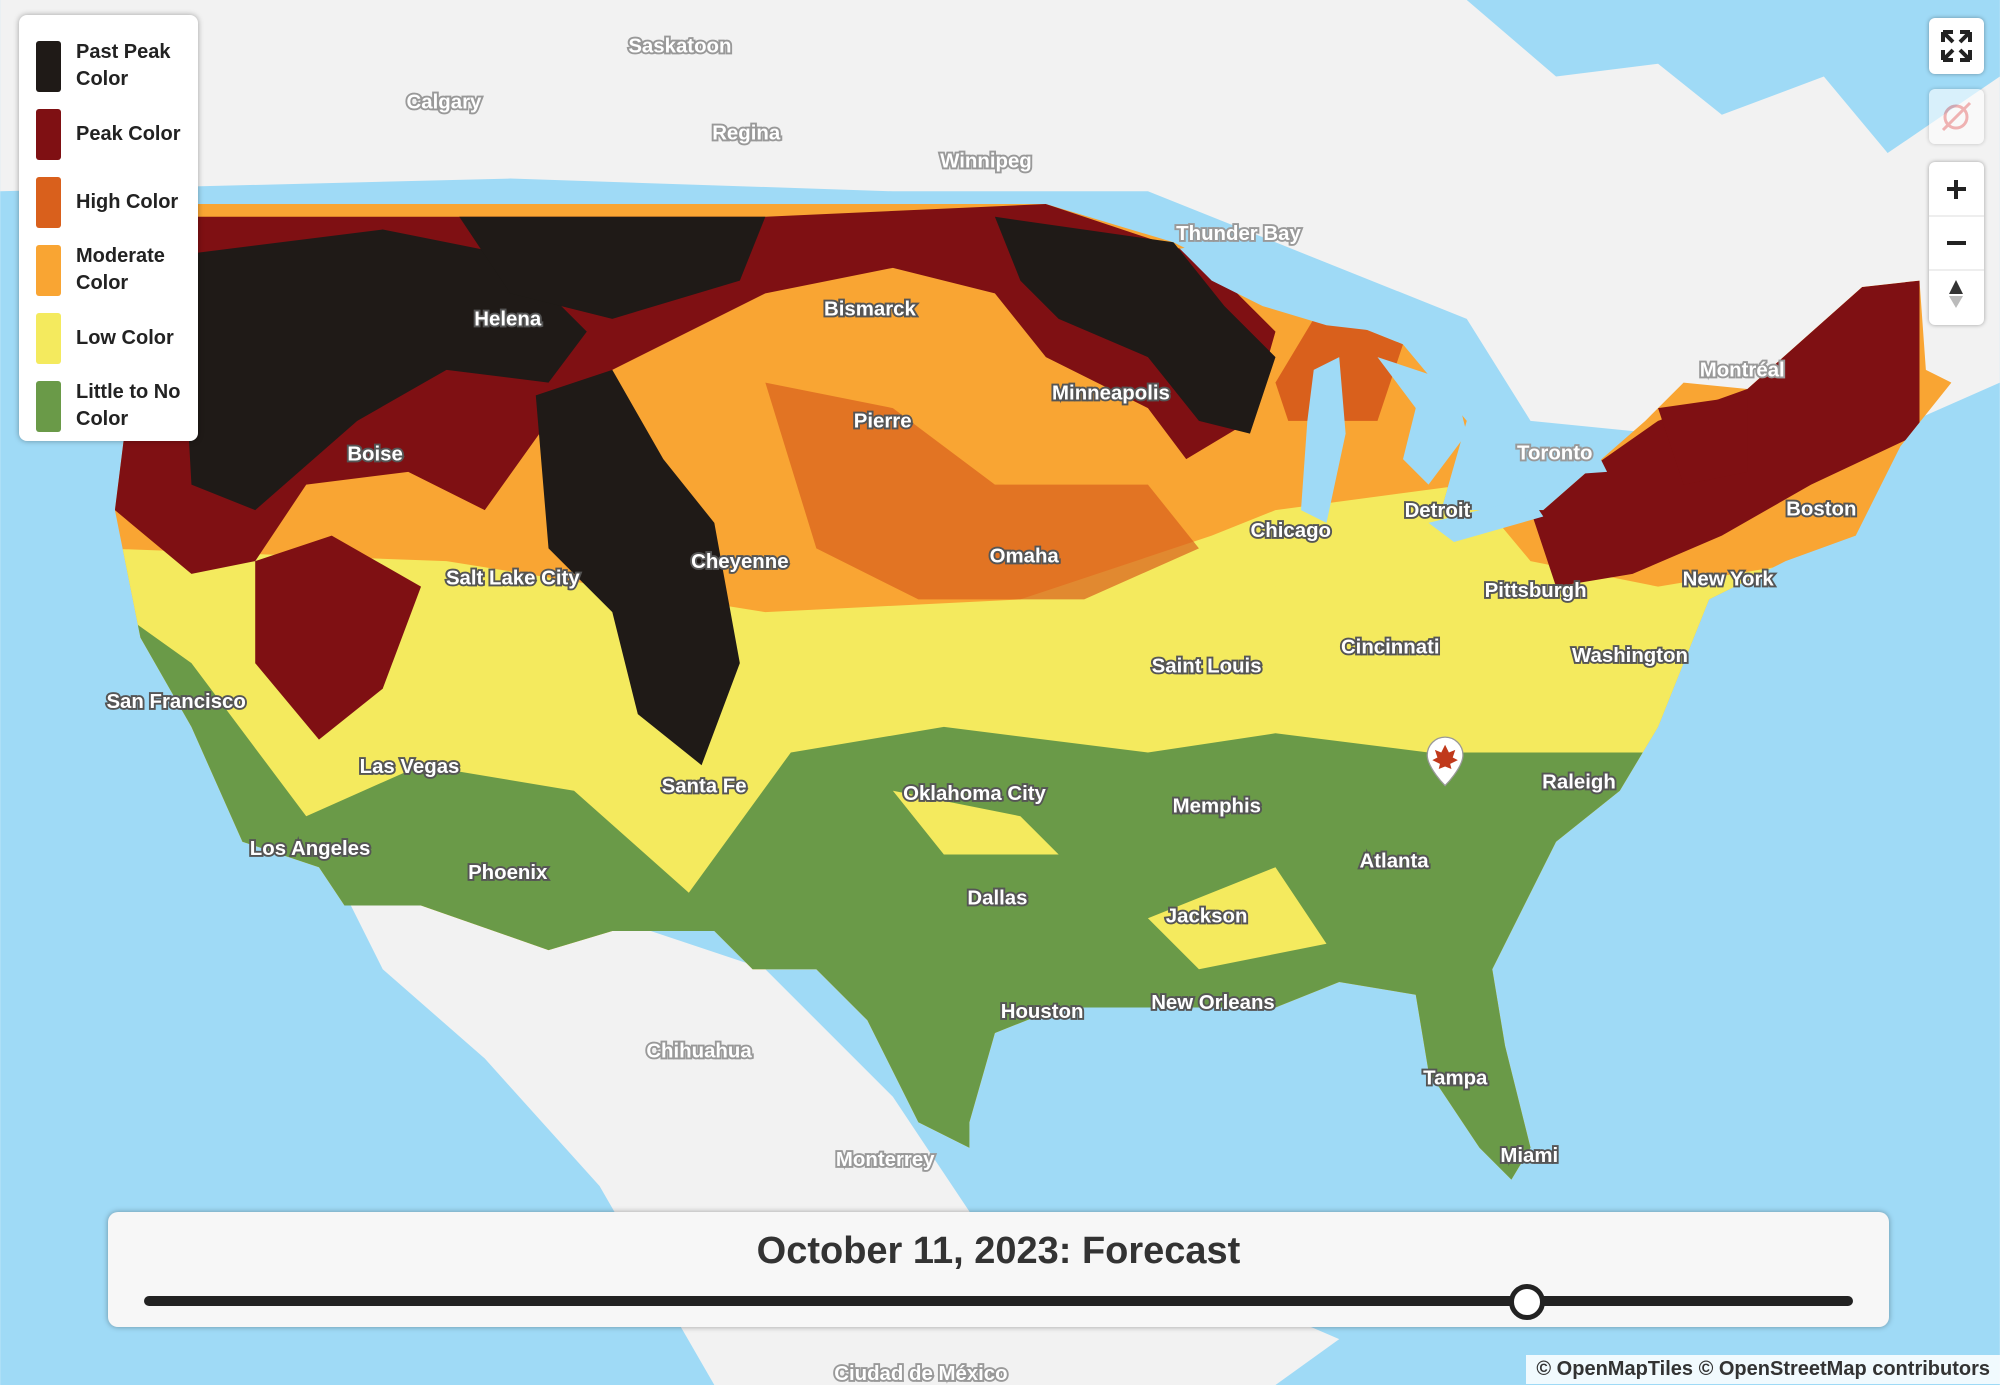  What do you see at coordinates (508, 319) in the screenshot?
I see `city-label: Helena` at bounding box center [508, 319].